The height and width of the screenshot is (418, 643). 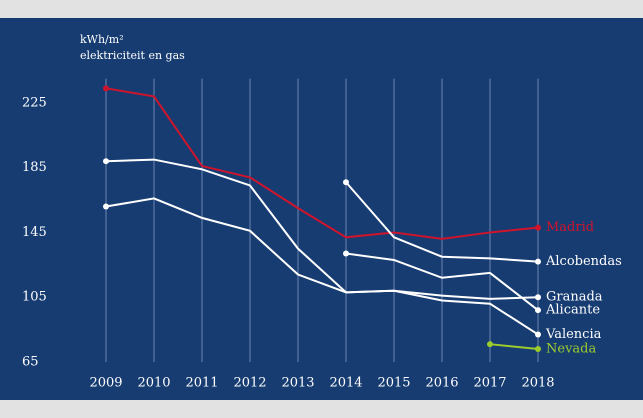 What do you see at coordinates (441, 383) in the screenshot?
I see `x-tick-label: 2016` at bounding box center [441, 383].